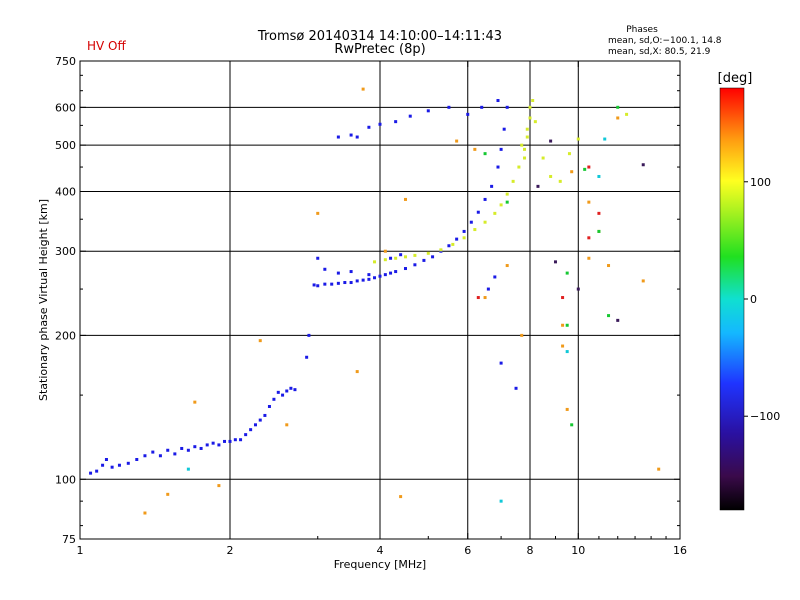 The height and width of the screenshot is (600, 800). What do you see at coordinates (65, 191) in the screenshot?
I see `y-tick-label: 400` at bounding box center [65, 191].